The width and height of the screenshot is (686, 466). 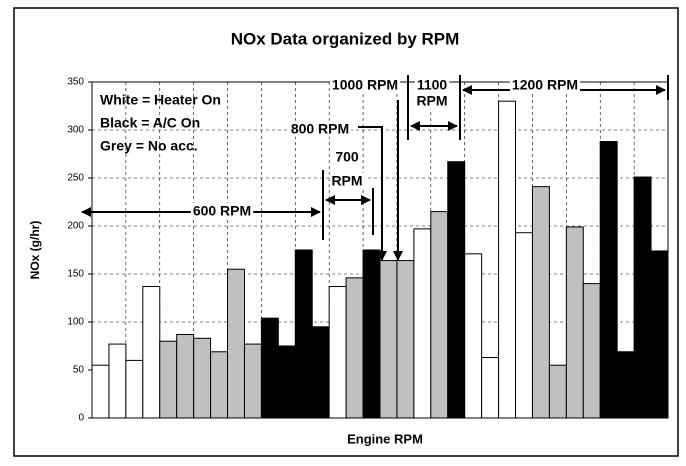 I want to click on y-tick-label: 350, so click(x=75, y=82).